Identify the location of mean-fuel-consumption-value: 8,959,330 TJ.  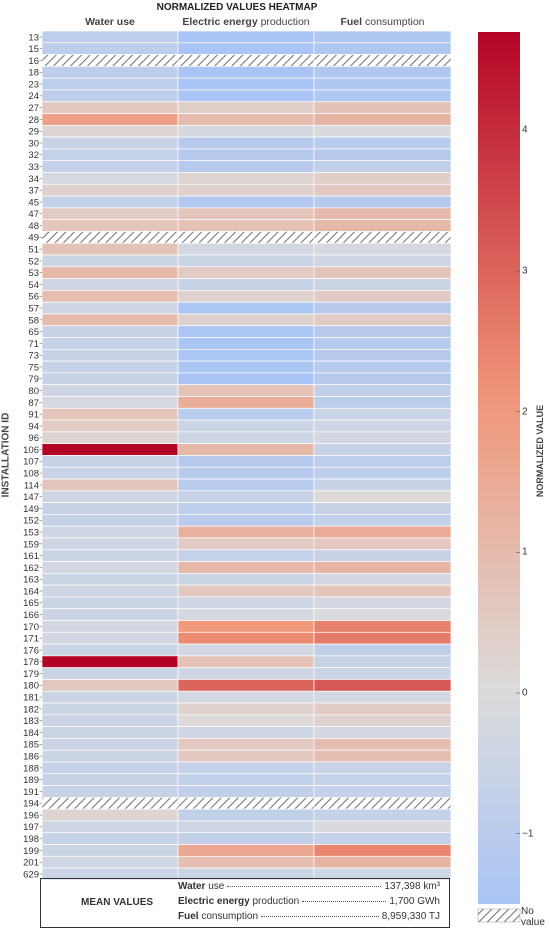
(410, 916).